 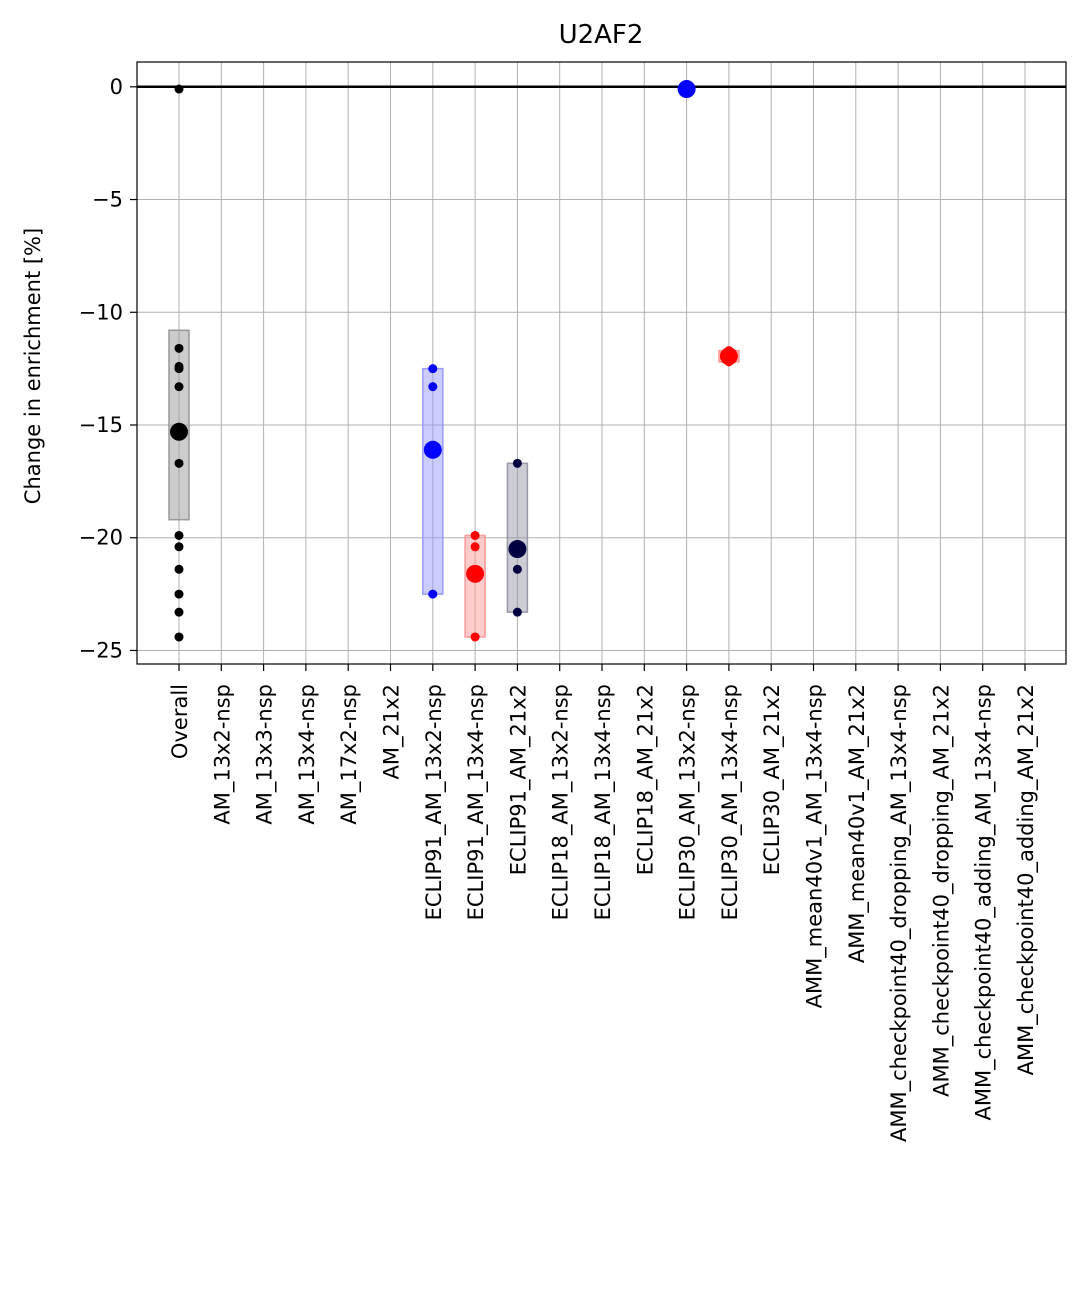 I want to click on x-tick-label: AM_17x2-nsp, so click(x=349, y=754).